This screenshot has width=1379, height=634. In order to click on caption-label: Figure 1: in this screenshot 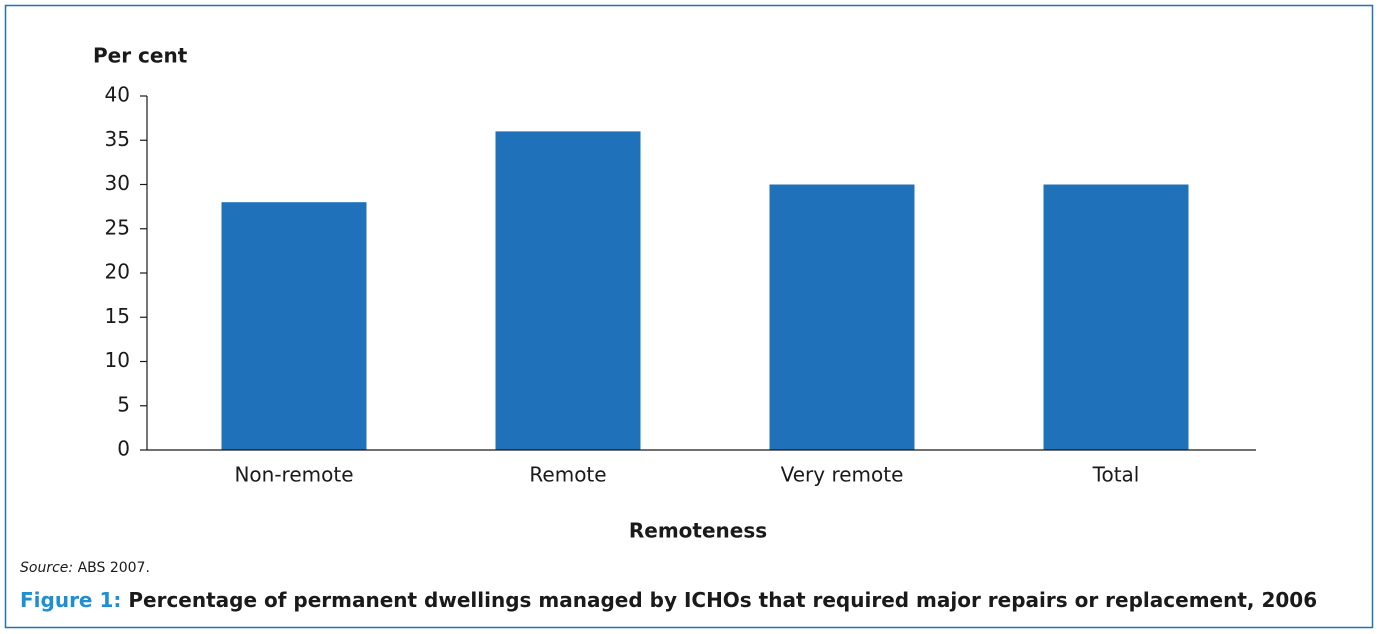, I will do `click(70, 600)`.